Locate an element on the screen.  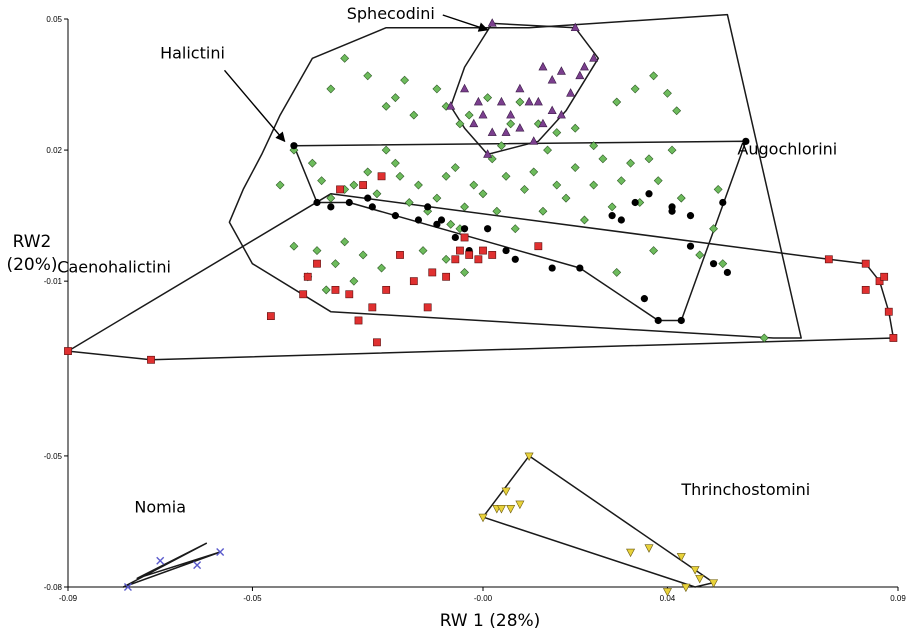
augochlorini-label: Augochlorini is located at coordinates (787, 148).